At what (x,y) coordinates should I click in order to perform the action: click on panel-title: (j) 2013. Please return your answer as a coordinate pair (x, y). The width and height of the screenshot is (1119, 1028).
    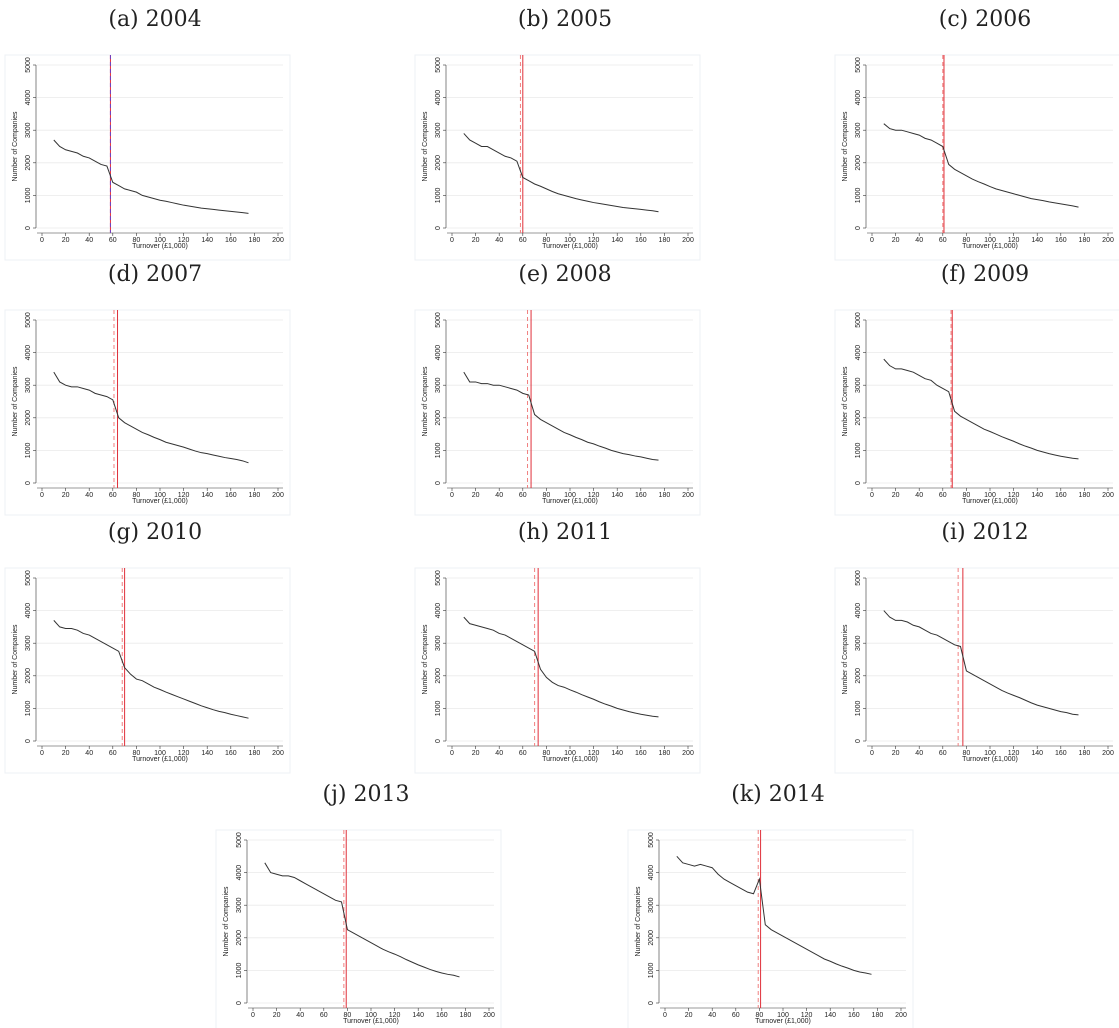
    Looking at the image, I should click on (366, 794).